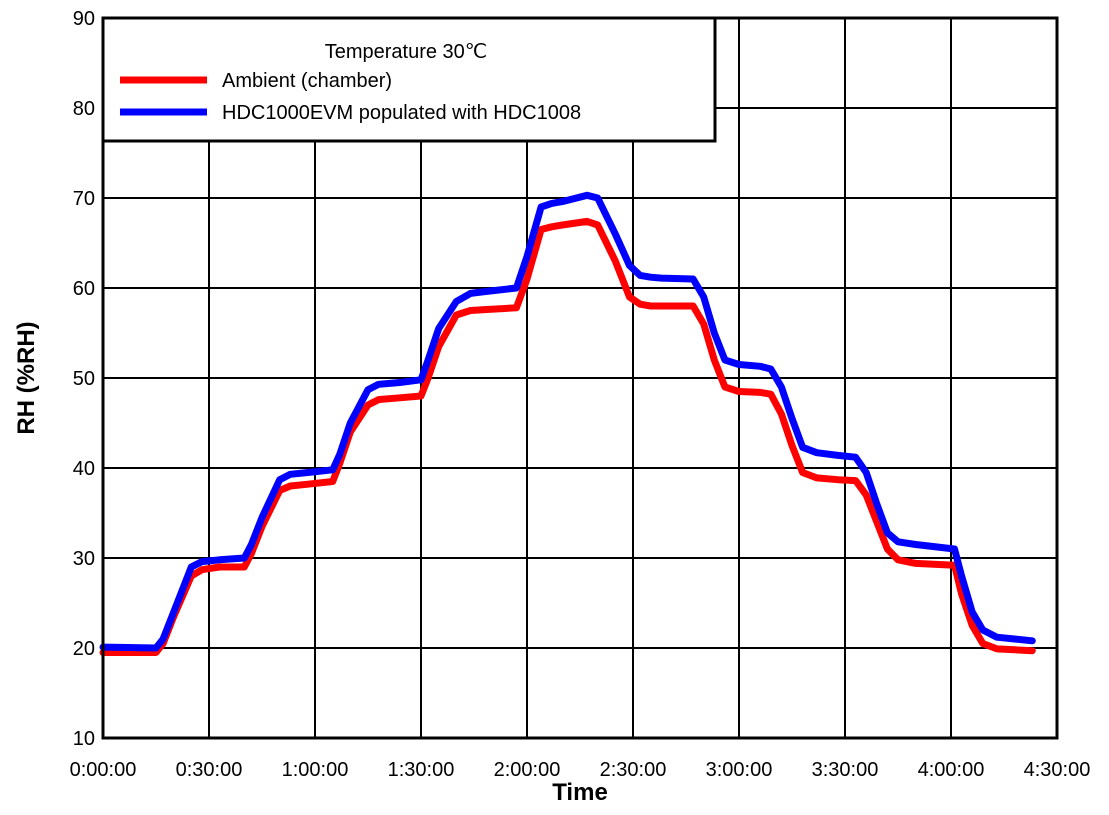 This screenshot has width=1109, height=815. I want to click on x-axis-title: Time, so click(580, 792).